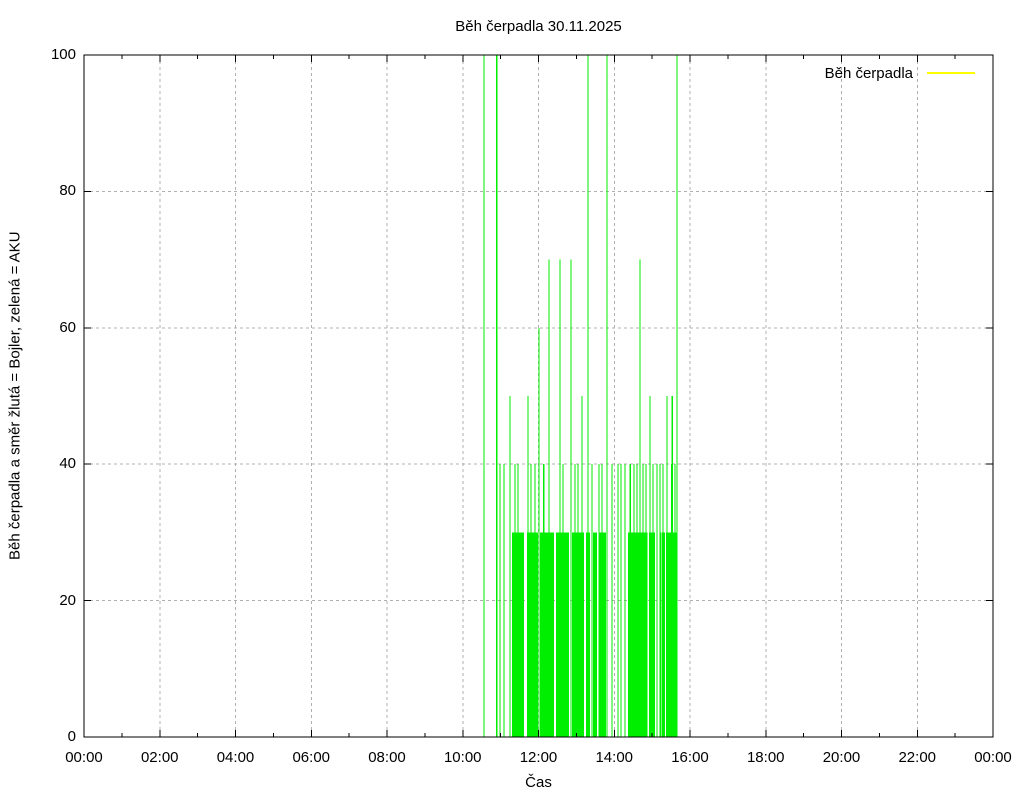 The height and width of the screenshot is (800, 1024). Describe the element at coordinates (538, 757) in the screenshot. I see `x-tick-label: 12:00` at that location.